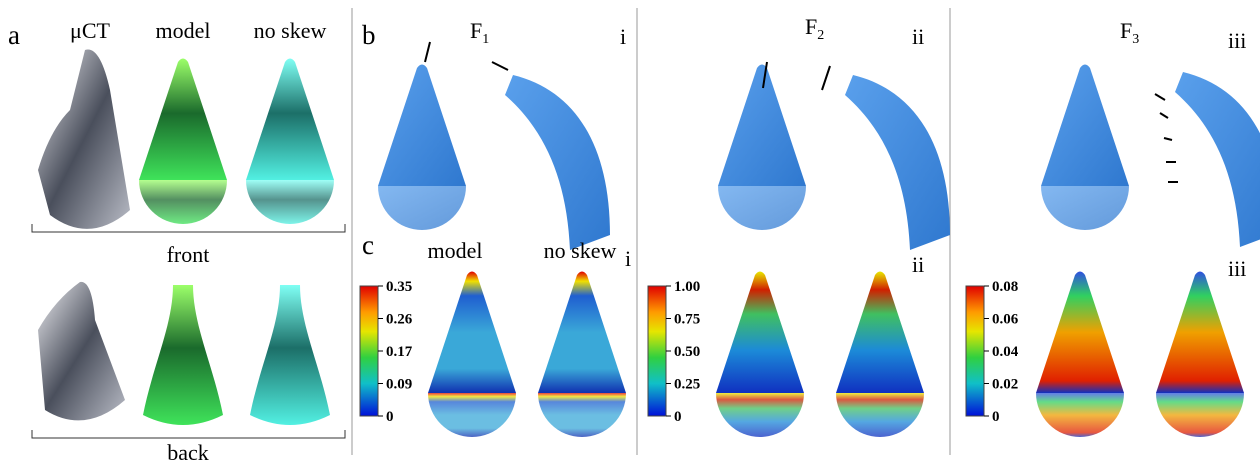 The image size is (1260, 463). Describe the element at coordinates (820, 35) in the screenshot. I see `force-subscript: 2` at that location.